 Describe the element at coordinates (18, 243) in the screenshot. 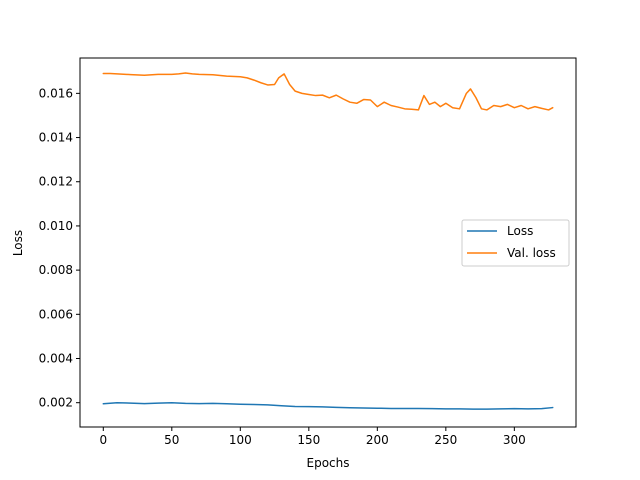

I see `y-axis-label: Loss` at that location.